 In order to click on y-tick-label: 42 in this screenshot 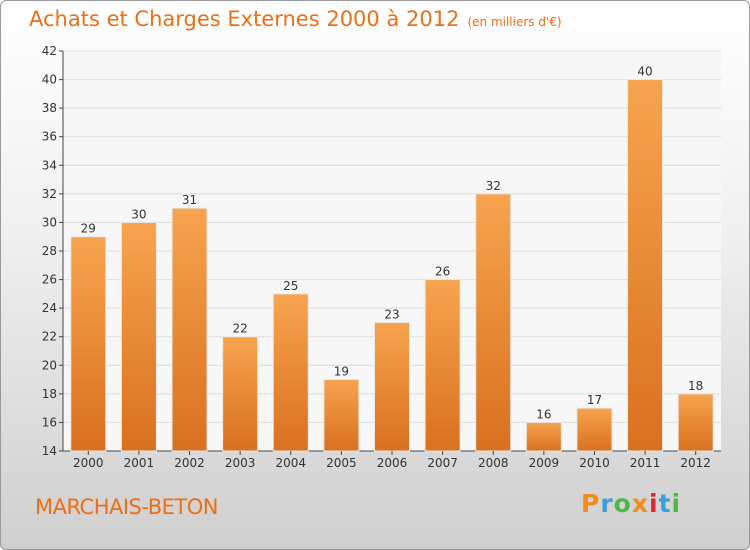, I will do `click(49, 51)`.